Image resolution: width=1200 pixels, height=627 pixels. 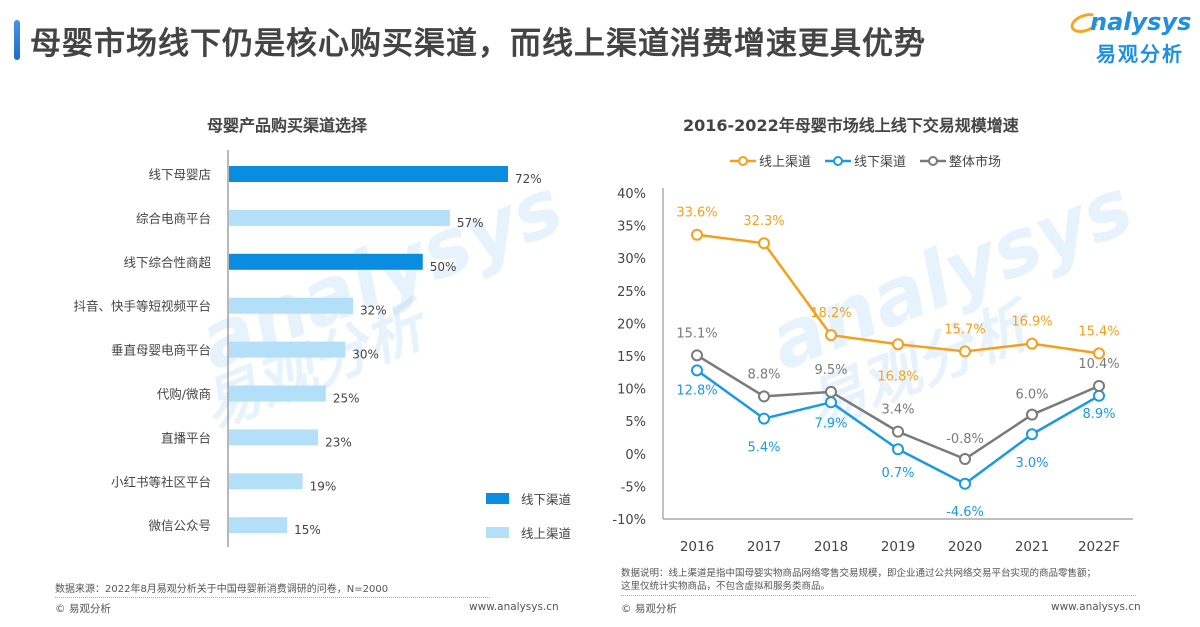 I want to click on bar-value-label: 15%, so click(x=307, y=530).